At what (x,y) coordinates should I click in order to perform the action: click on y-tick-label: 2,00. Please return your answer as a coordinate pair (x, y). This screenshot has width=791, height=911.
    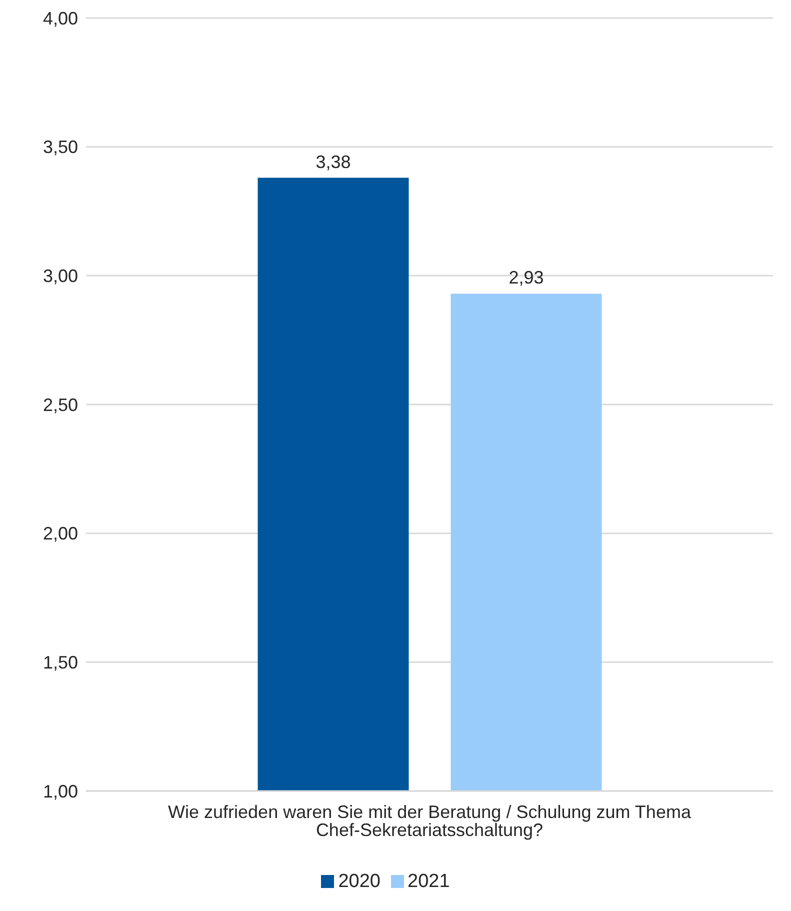
    Looking at the image, I should click on (60, 534).